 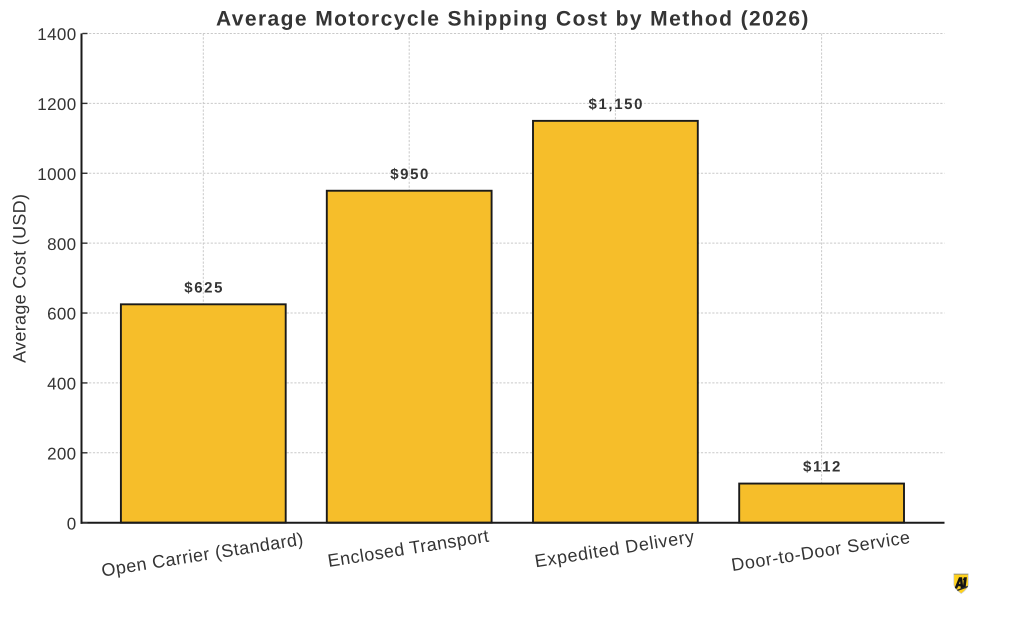 I want to click on svg-text: 1200, so click(x=56, y=104).